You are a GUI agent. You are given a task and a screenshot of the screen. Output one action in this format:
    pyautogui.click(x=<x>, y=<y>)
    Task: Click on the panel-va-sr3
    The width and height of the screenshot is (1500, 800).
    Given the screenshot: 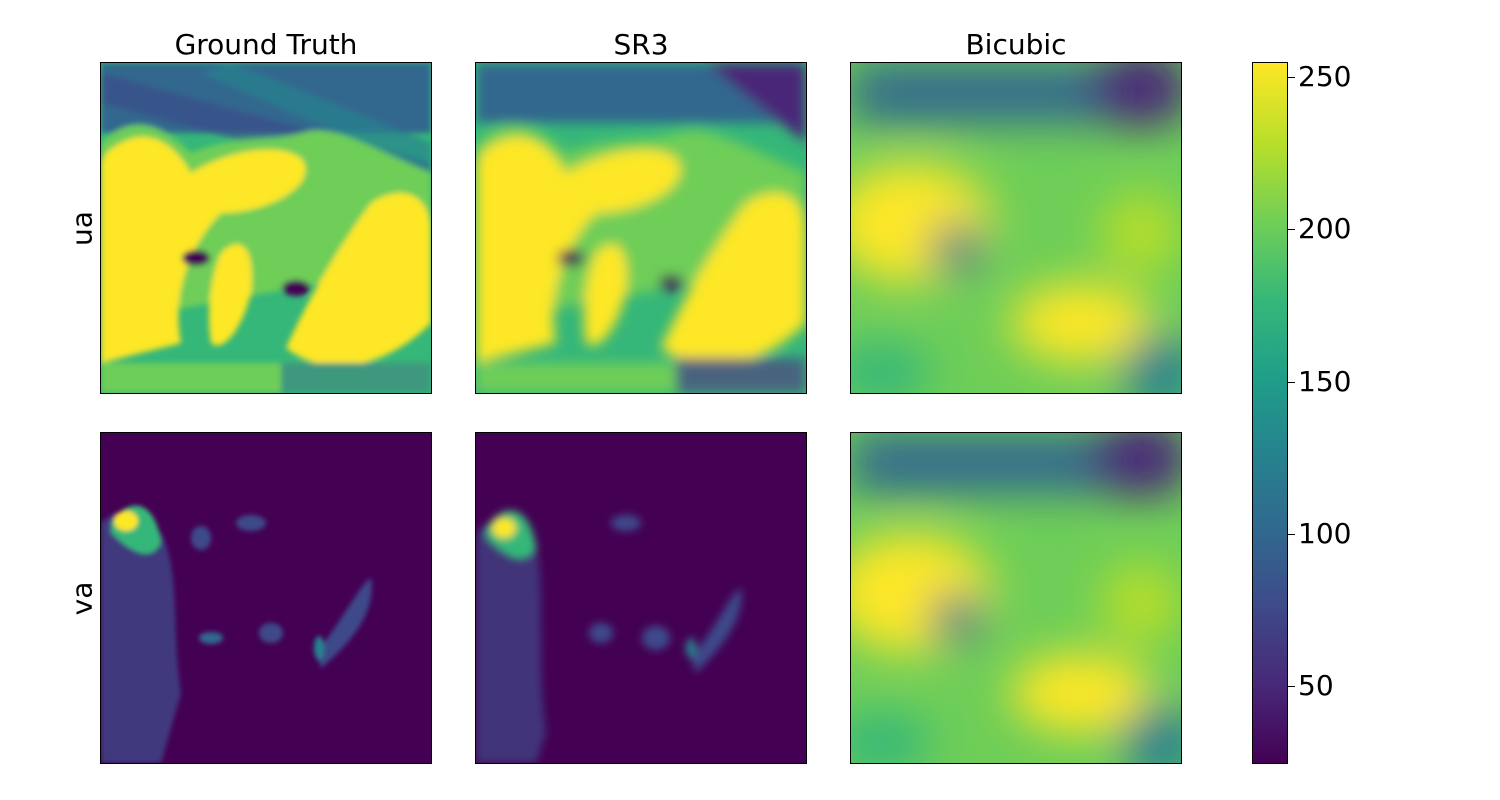 What is the action you would take?
    pyautogui.click(x=641, y=598)
    